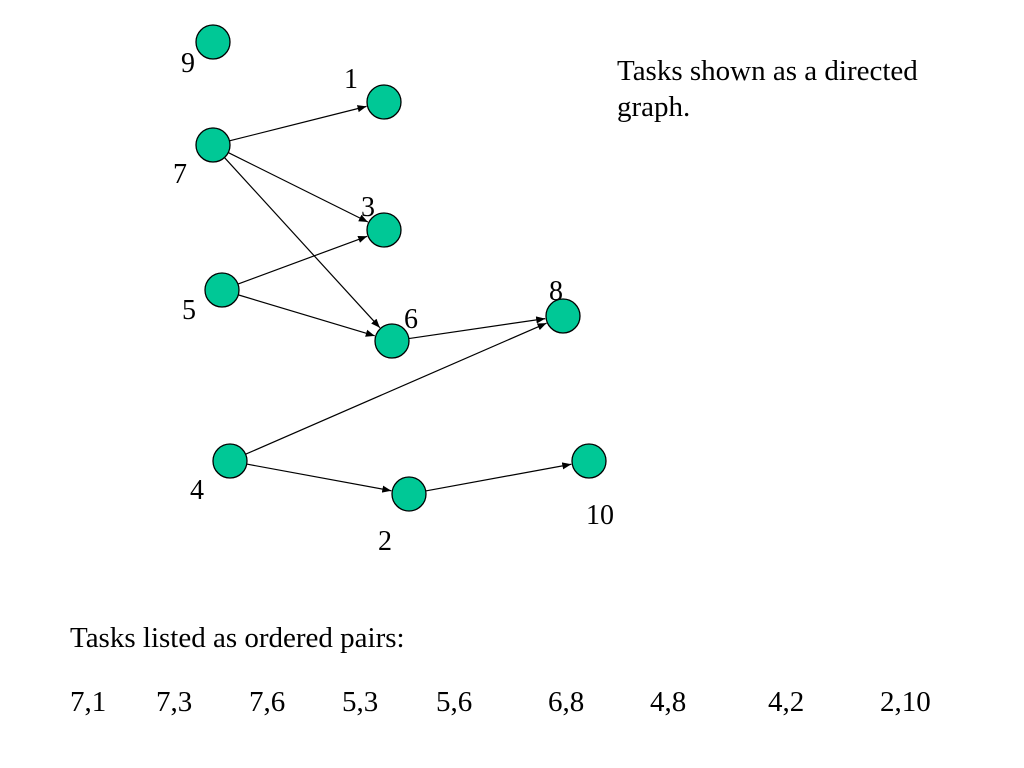 Image resolution: width=1024 pixels, height=768 pixels. What do you see at coordinates (512, 706) in the screenshot?
I see `ordered-pairs-row: 7,1 7,3 7,6 5,3 5,6 6,8 4,8 4,2 2,10` at bounding box center [512, 706].